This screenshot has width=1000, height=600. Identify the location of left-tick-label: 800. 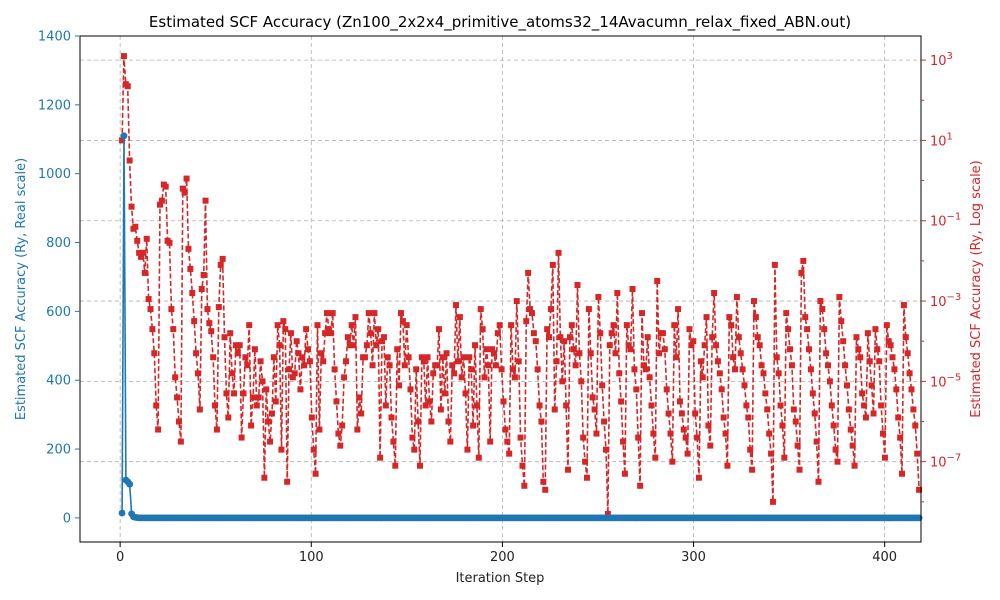
(58, 243).